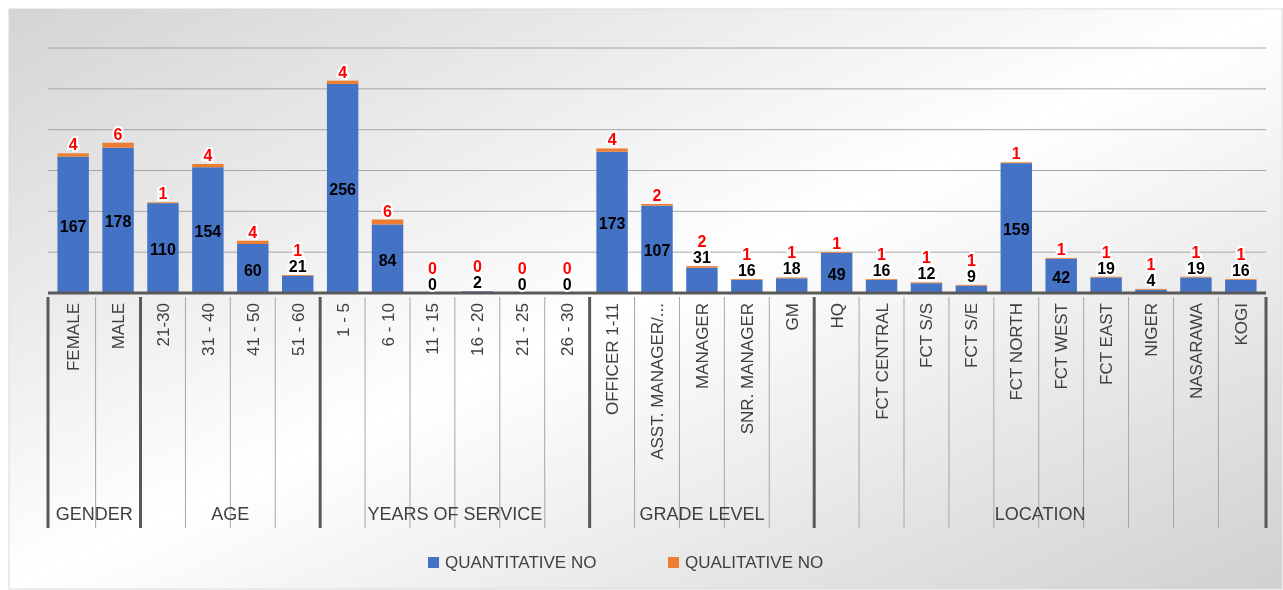  I want to click on x-tick-label: 41 - 50, so click(253, 329).